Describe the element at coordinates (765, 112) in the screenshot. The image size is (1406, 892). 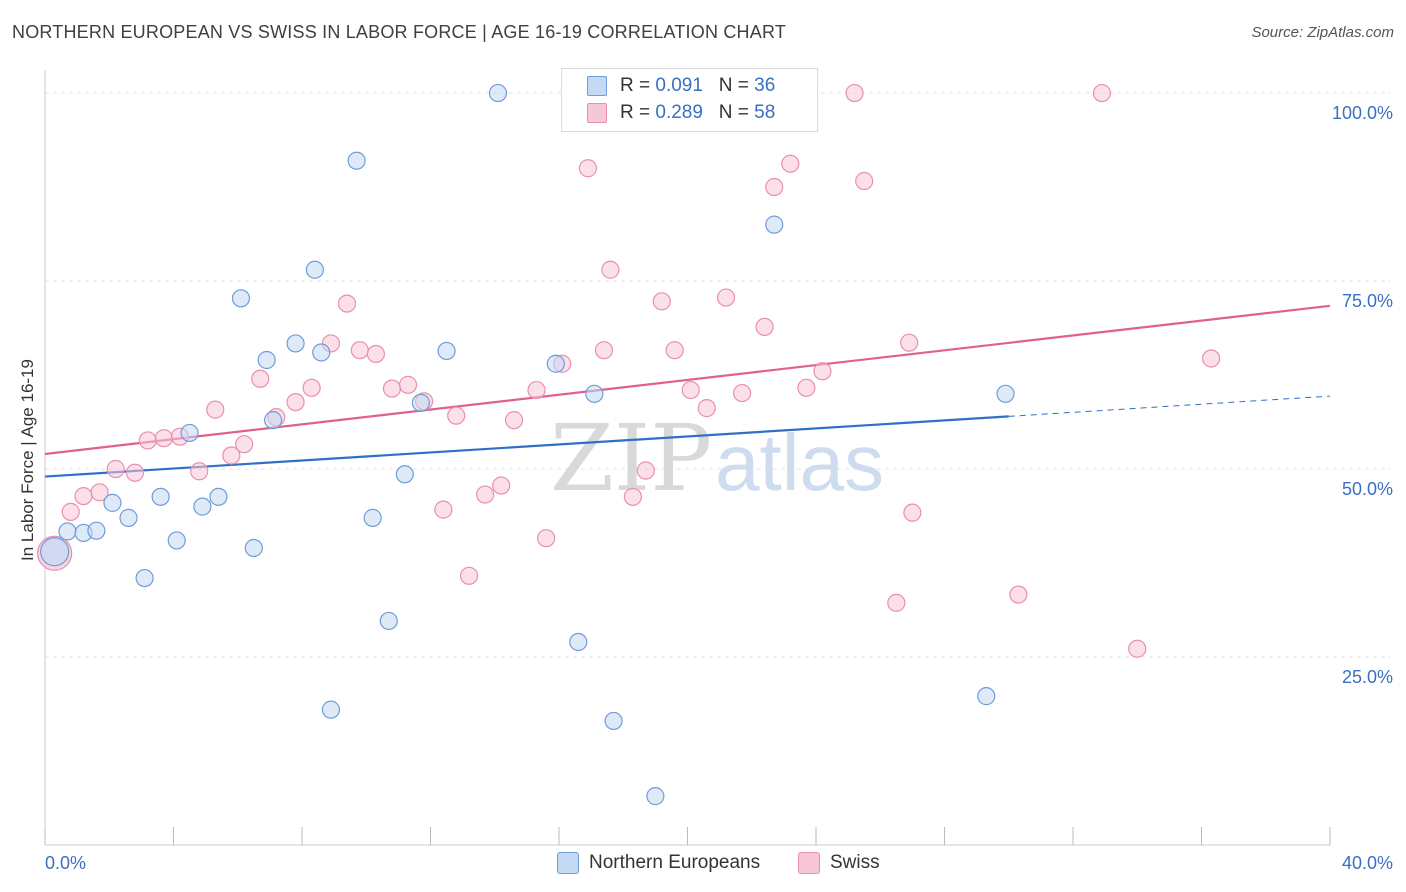
I see `legend-n-value: 58` at that location.